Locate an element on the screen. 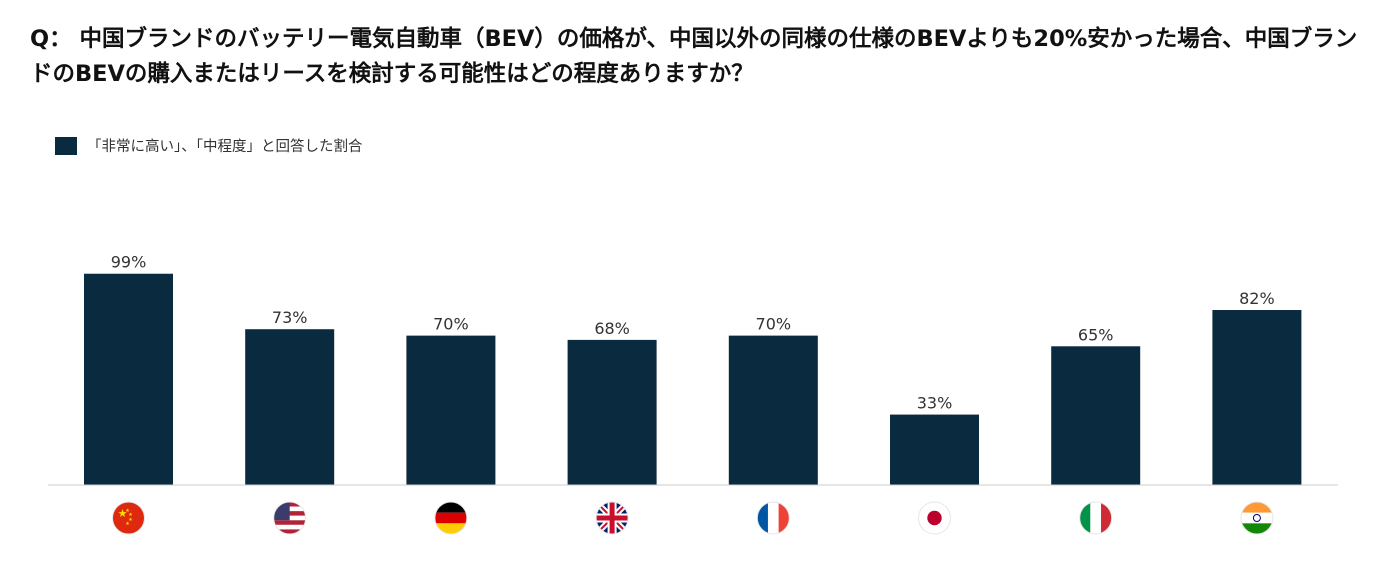  bar-value-label: 82% is located at coordinates (1257, 298).